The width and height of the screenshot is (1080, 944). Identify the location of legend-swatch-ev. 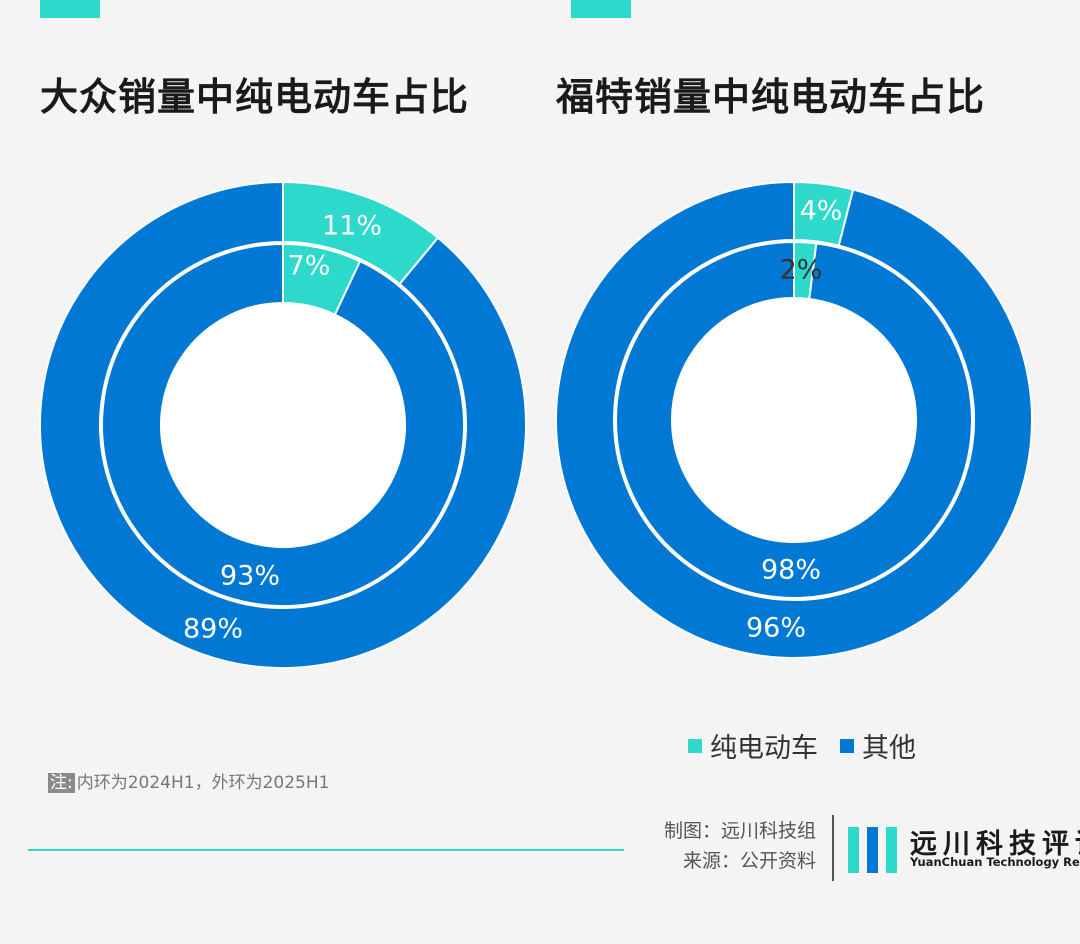
(695, 745).